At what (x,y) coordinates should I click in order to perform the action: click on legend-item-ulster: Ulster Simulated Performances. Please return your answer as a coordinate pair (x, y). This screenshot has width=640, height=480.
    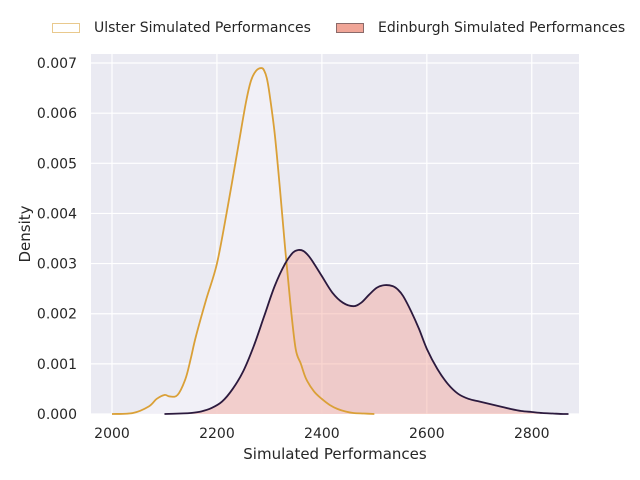
    Looking at the image, I should click on (181, 28).